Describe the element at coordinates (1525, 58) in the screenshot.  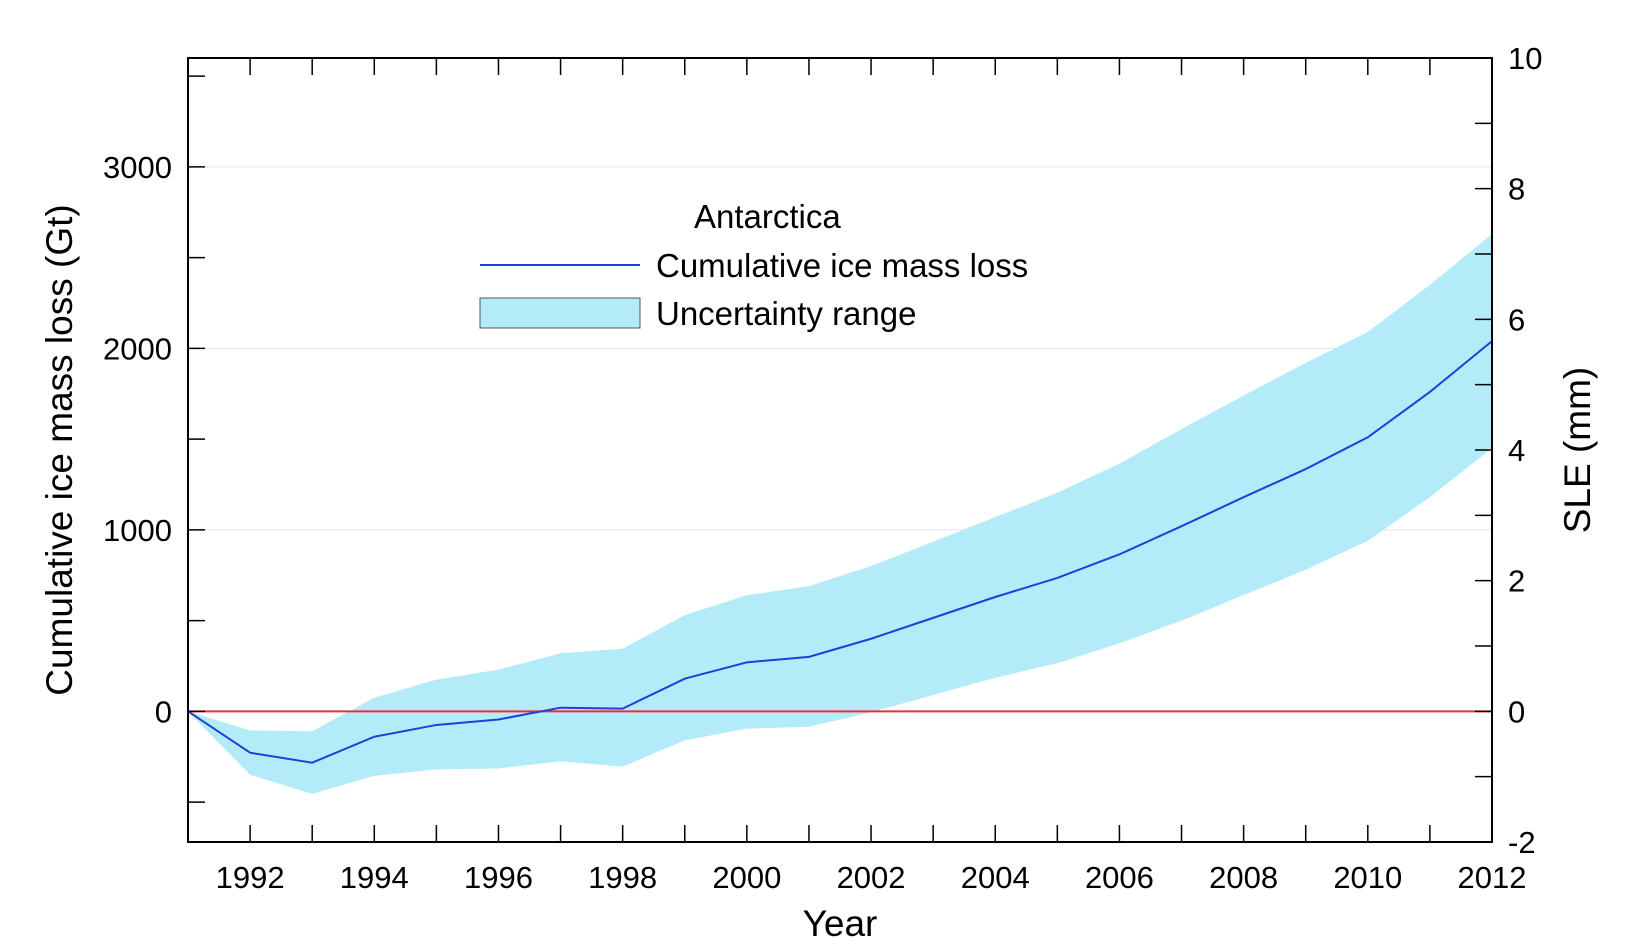
I see `y2-tick-label: 10` at that location.